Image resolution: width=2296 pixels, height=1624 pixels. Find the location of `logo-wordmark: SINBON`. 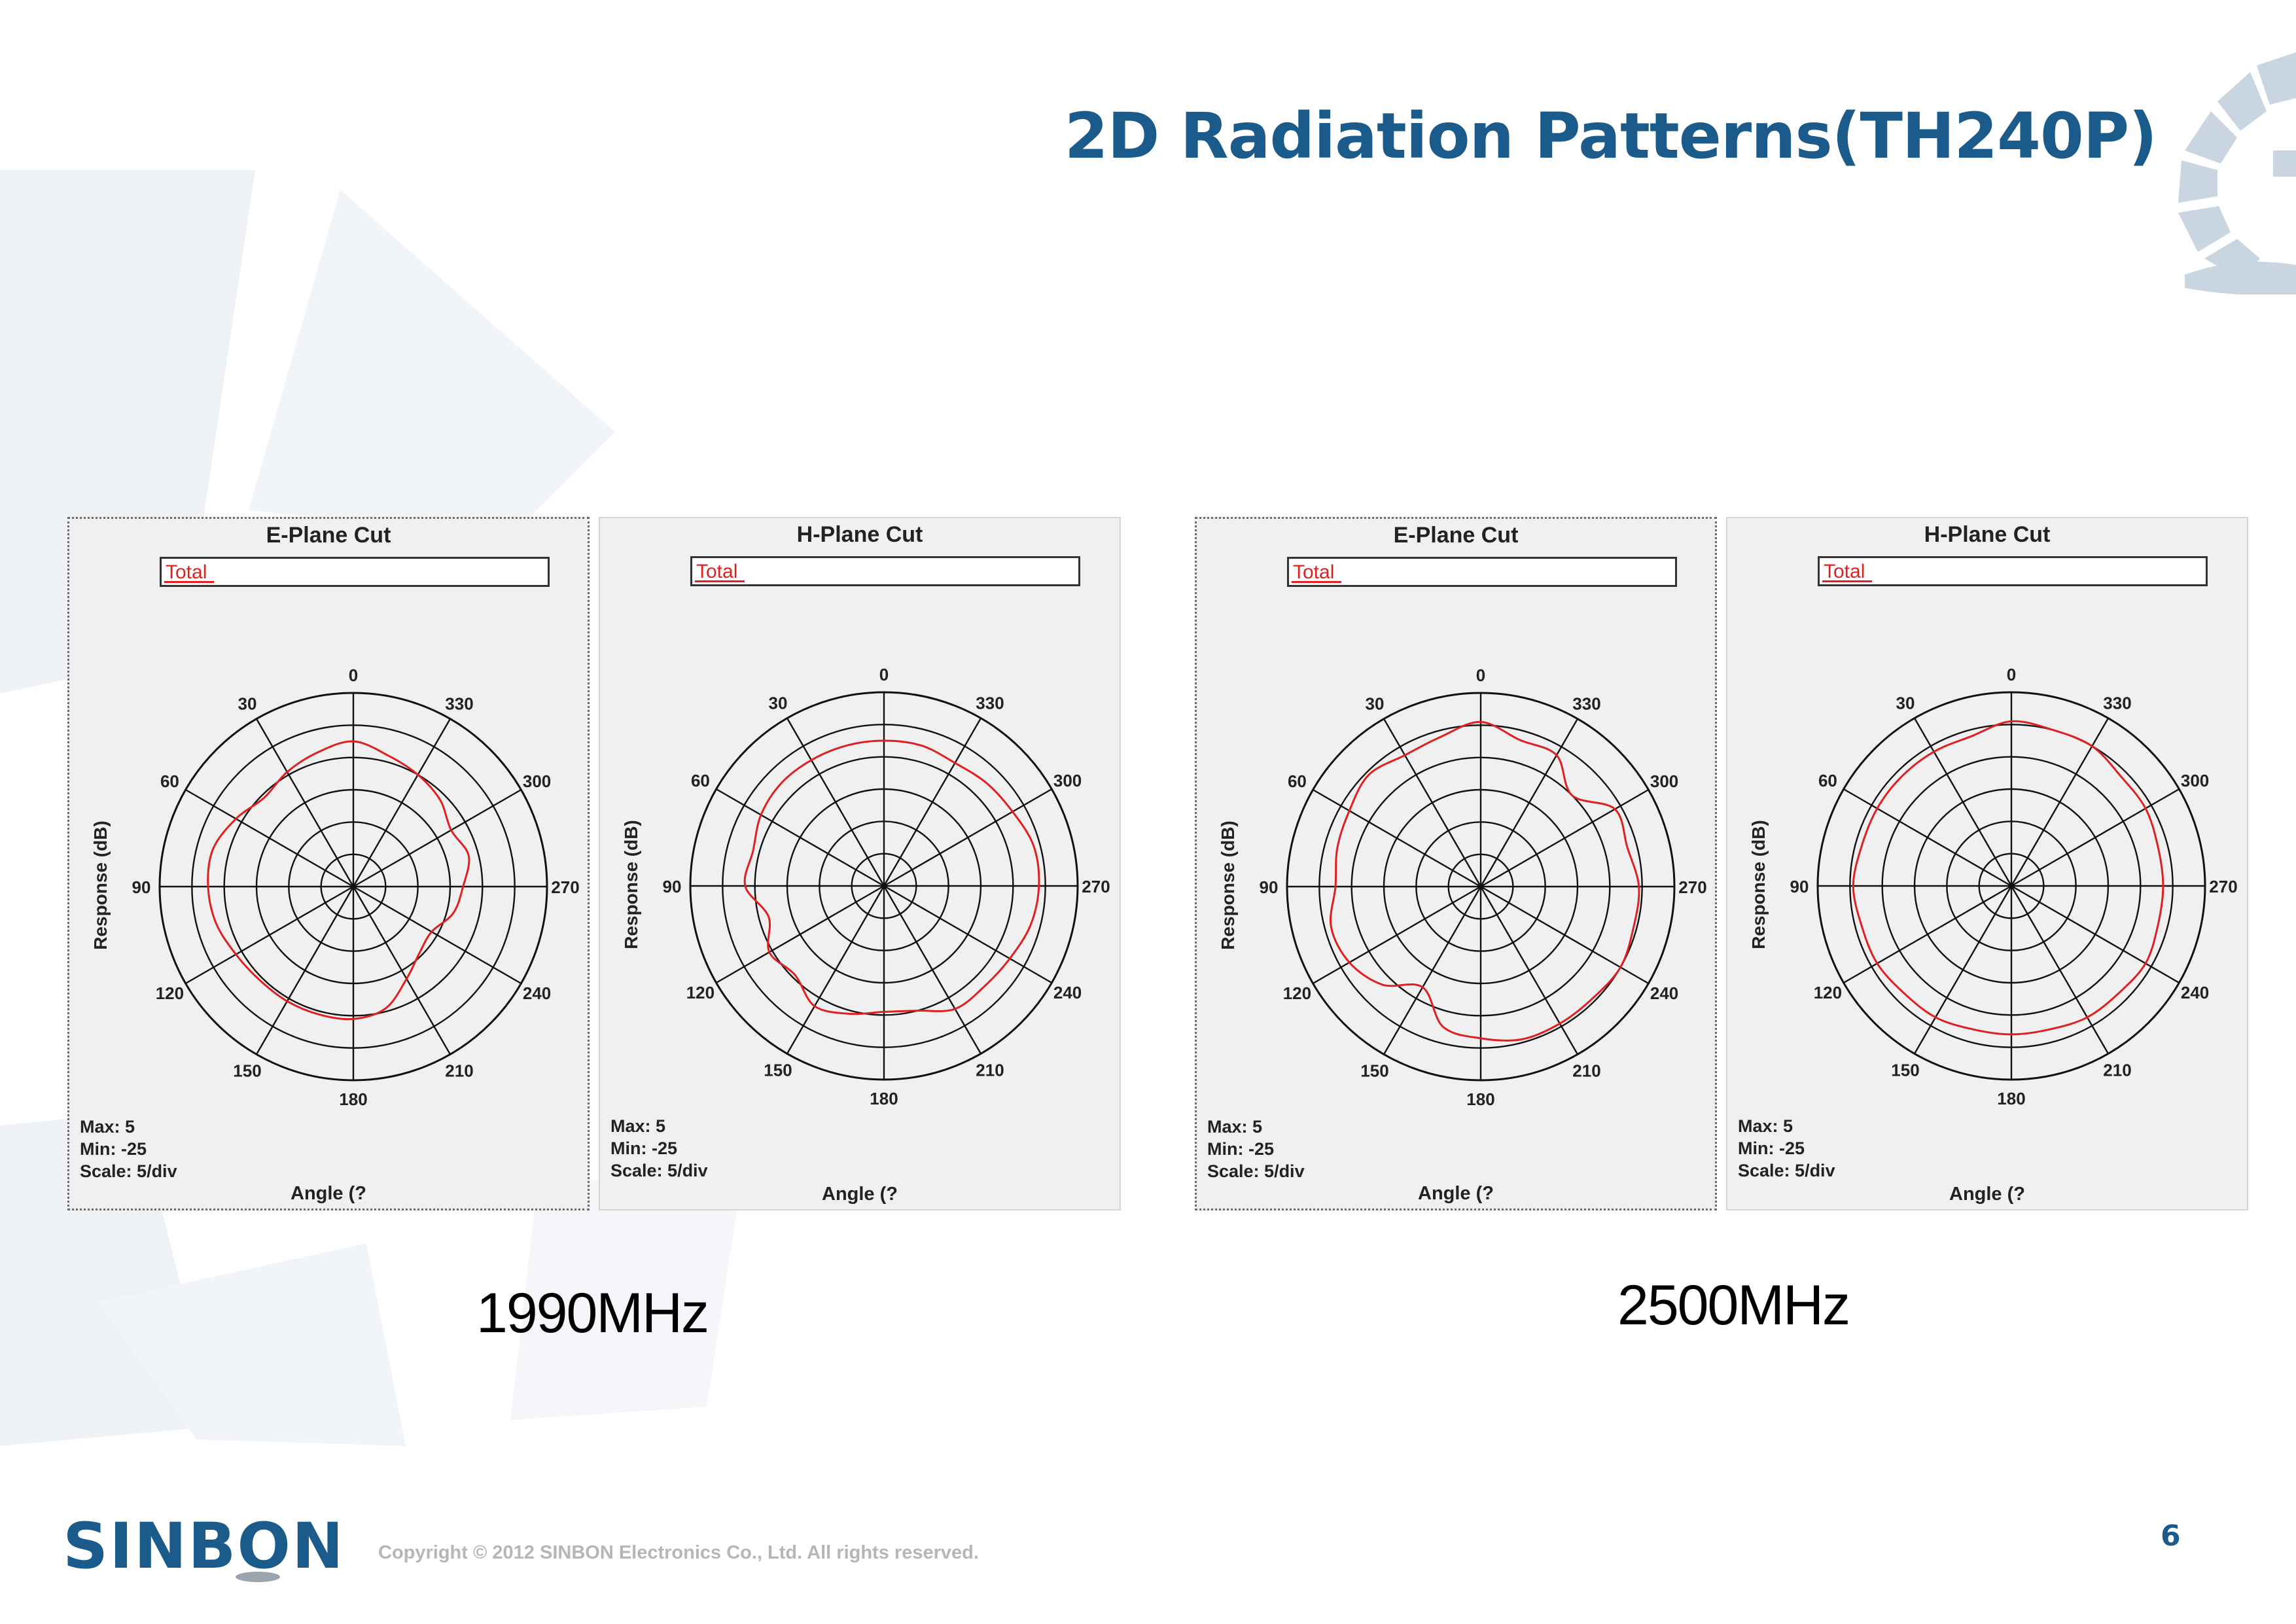

logo-wordmark: SINBON is located at coordinates (201, 1547).